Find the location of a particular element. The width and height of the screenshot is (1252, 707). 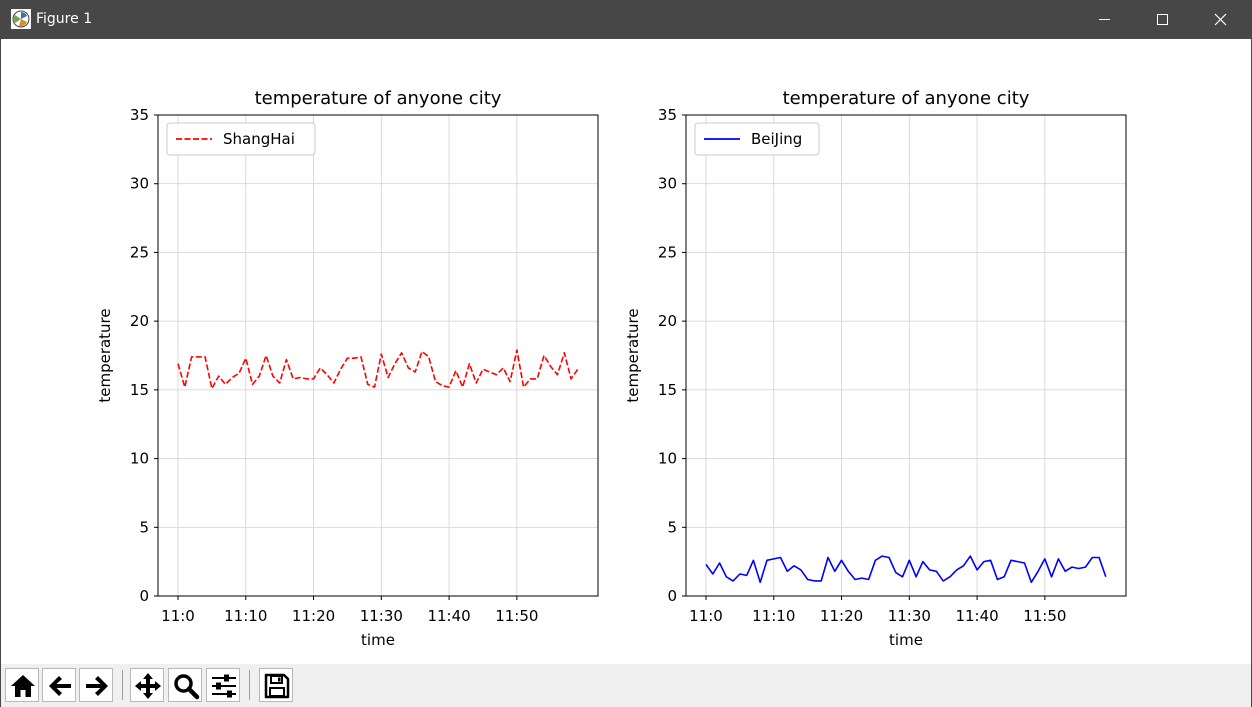

minimize-button is located at coordinates (1104, 19).